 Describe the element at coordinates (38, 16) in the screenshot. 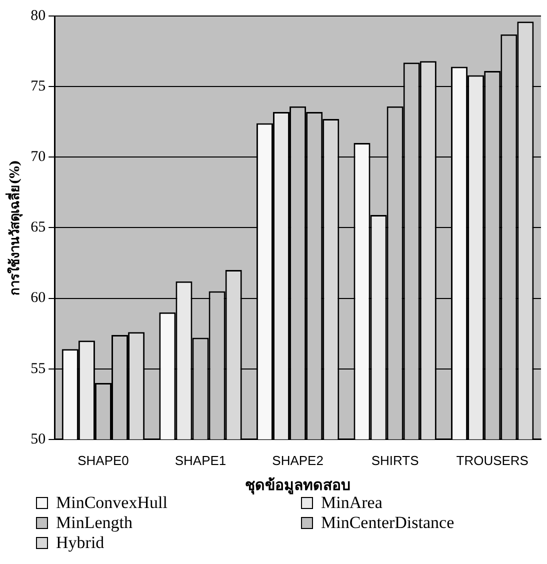

I see `y-tick-label: 80` at that location.